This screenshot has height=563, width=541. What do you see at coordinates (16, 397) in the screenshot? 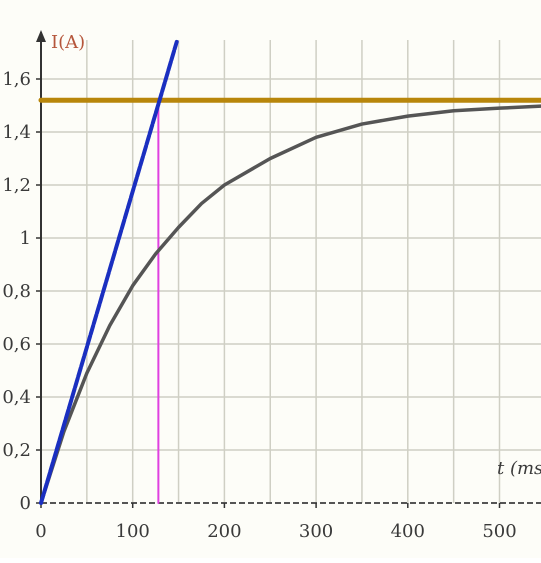
I see `y-tick-label: 0,4` at bounding box center [16, 397].